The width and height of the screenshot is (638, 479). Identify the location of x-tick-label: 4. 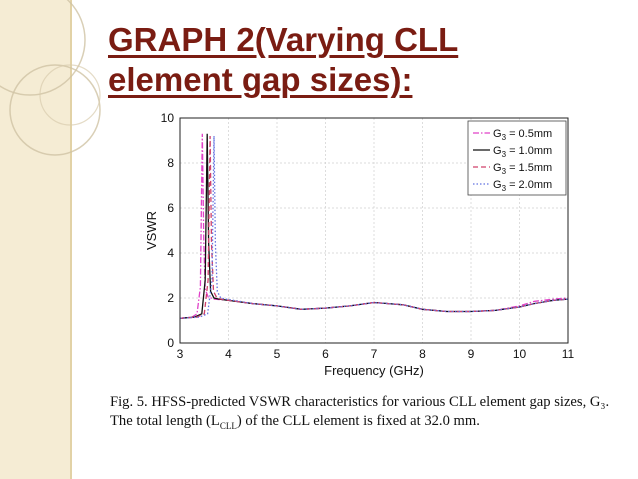
(228, 354).